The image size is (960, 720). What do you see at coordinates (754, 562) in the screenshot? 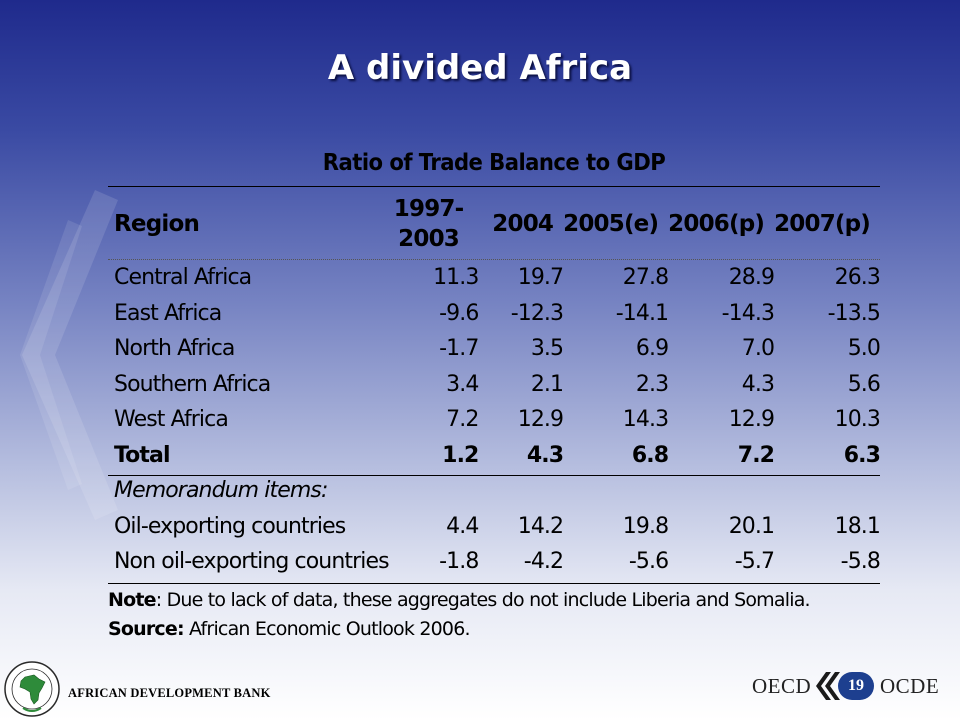
I see `cell-value: -5.7` at bounding box center [754, 562].